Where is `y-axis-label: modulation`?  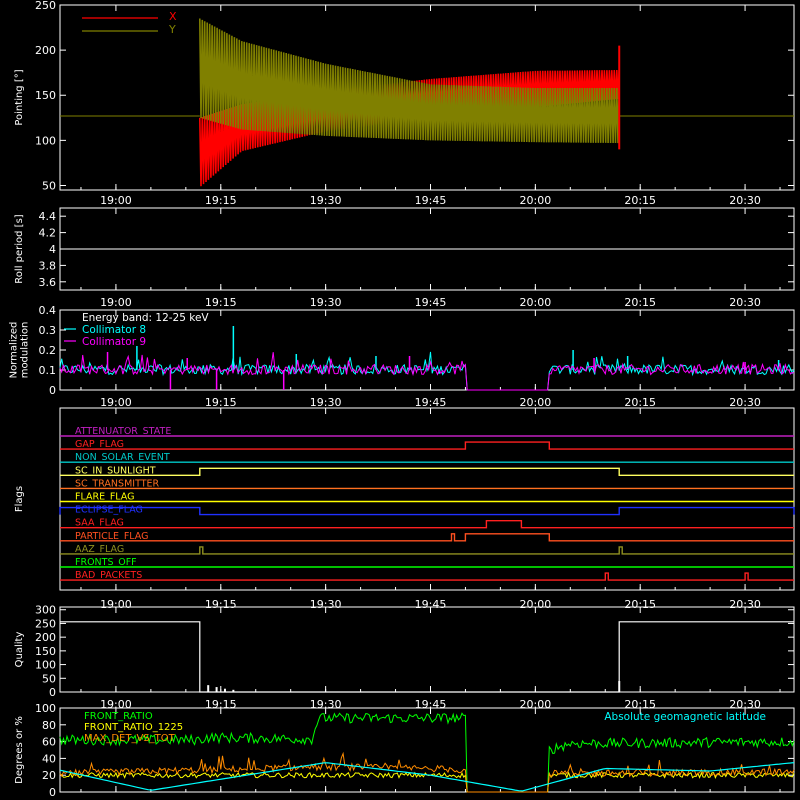
y-axis-label: modulation is located at coordinates (25, 350).